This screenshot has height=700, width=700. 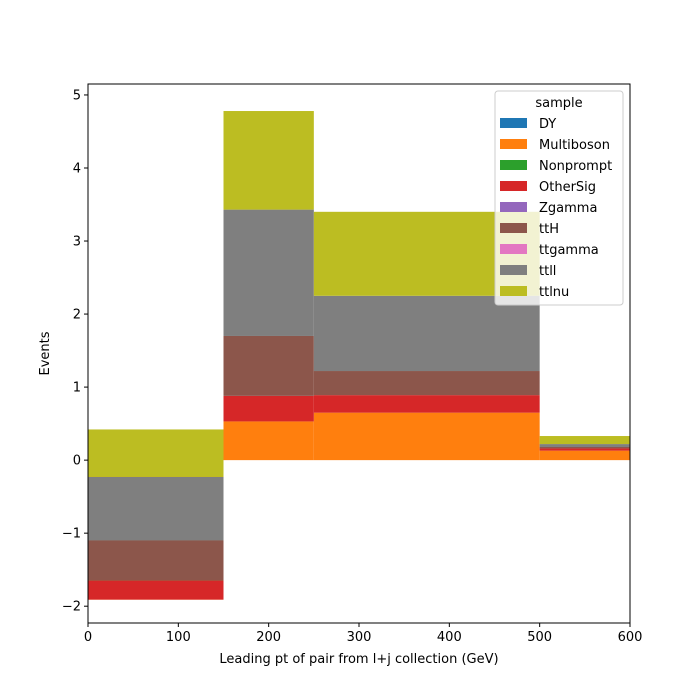 What do you see at coordinates (77, 315) in the screenshot?
I see `y-tick-label: 2` at bounding box center [77, 315].